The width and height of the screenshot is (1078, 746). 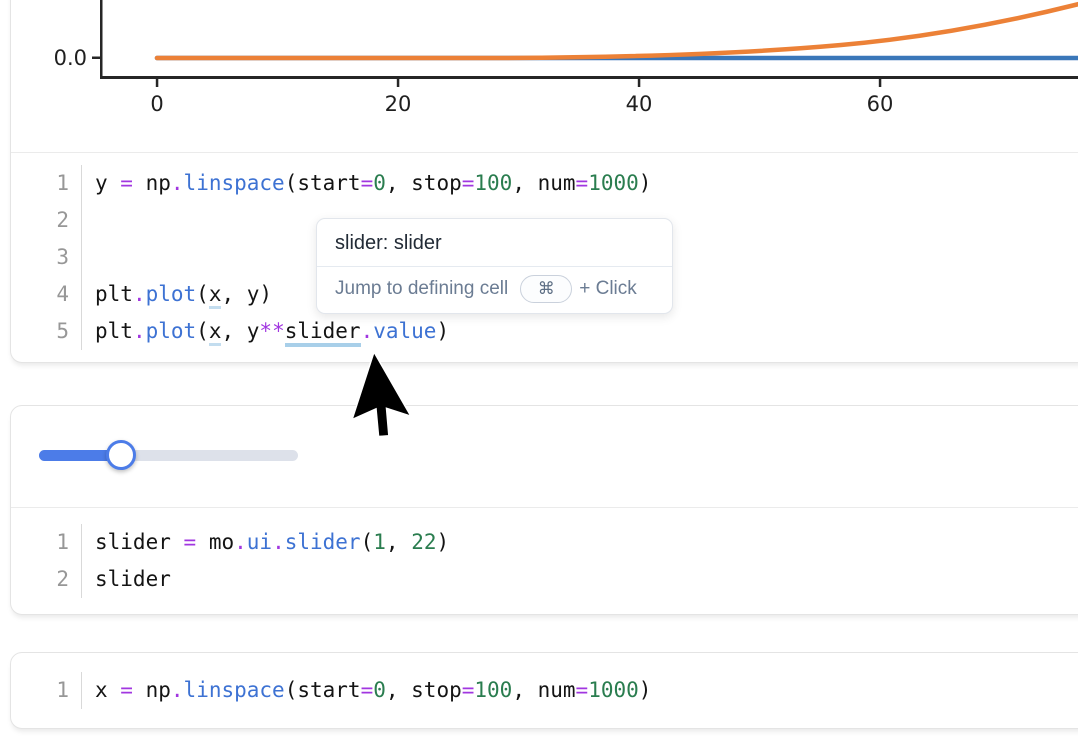 I want to click on code-text: plt.plot(x, y**slider.value), so click(x=579, y=331).